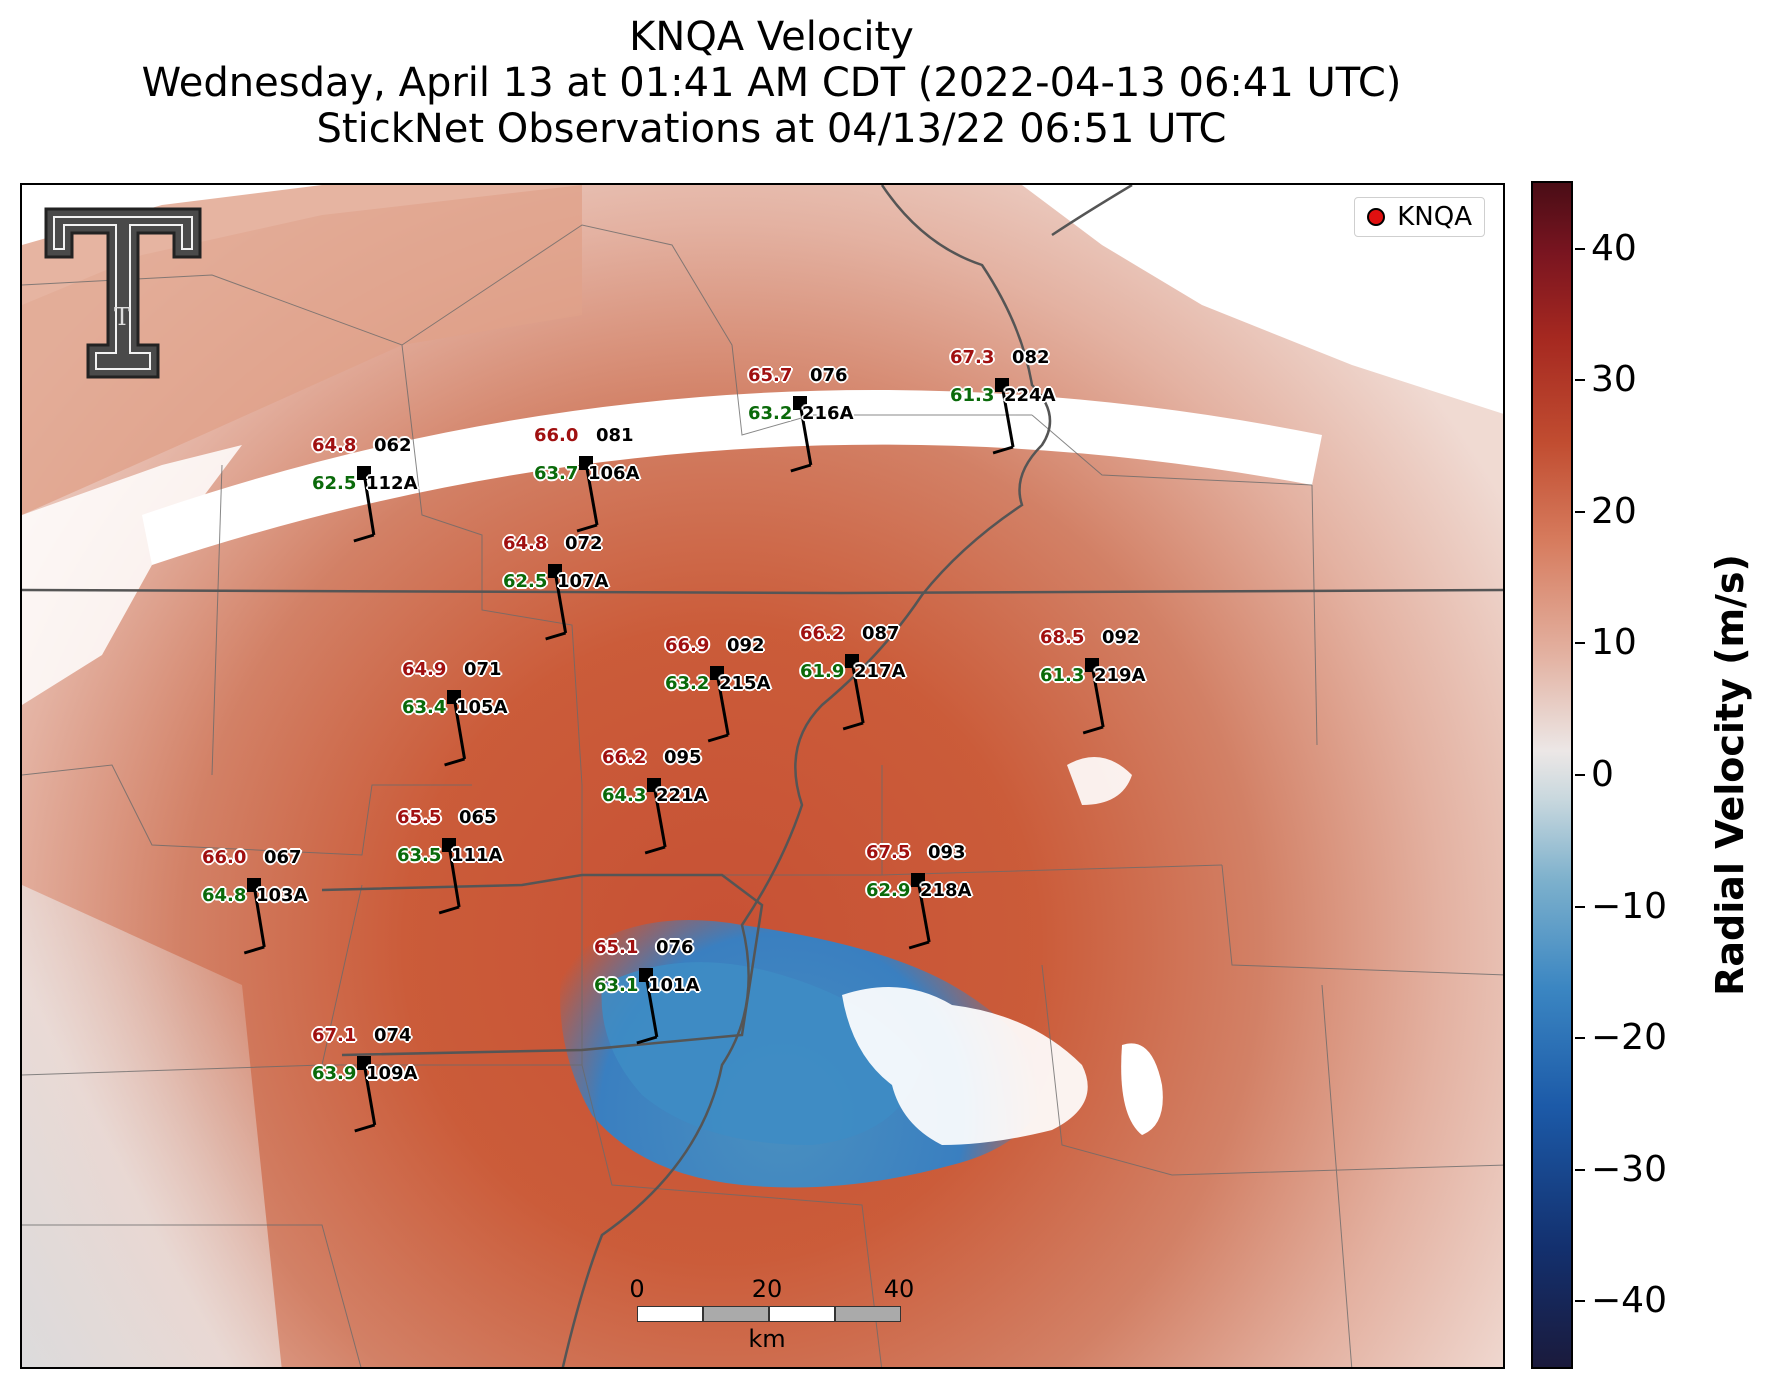 This screenshot has height=1384, width=1773. I want to click on scale-tick-40: 40, so click(899, 1289).